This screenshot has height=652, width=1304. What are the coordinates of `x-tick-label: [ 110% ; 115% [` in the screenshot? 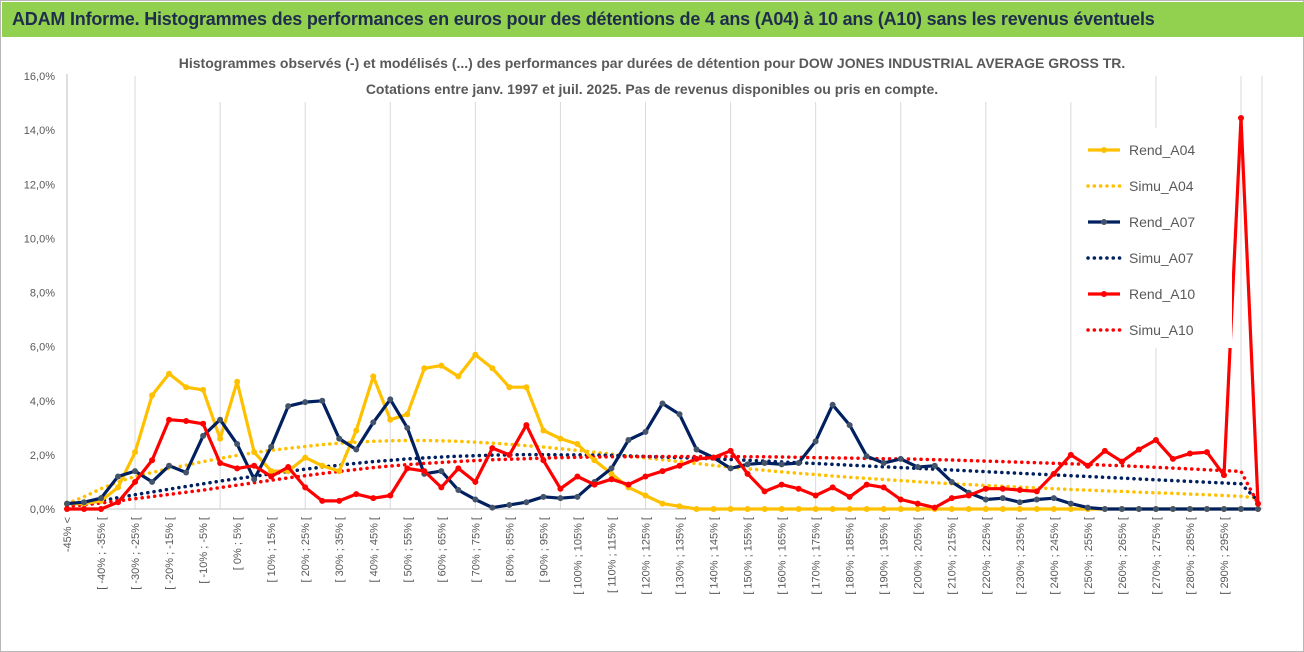 It's located at (612, 555).